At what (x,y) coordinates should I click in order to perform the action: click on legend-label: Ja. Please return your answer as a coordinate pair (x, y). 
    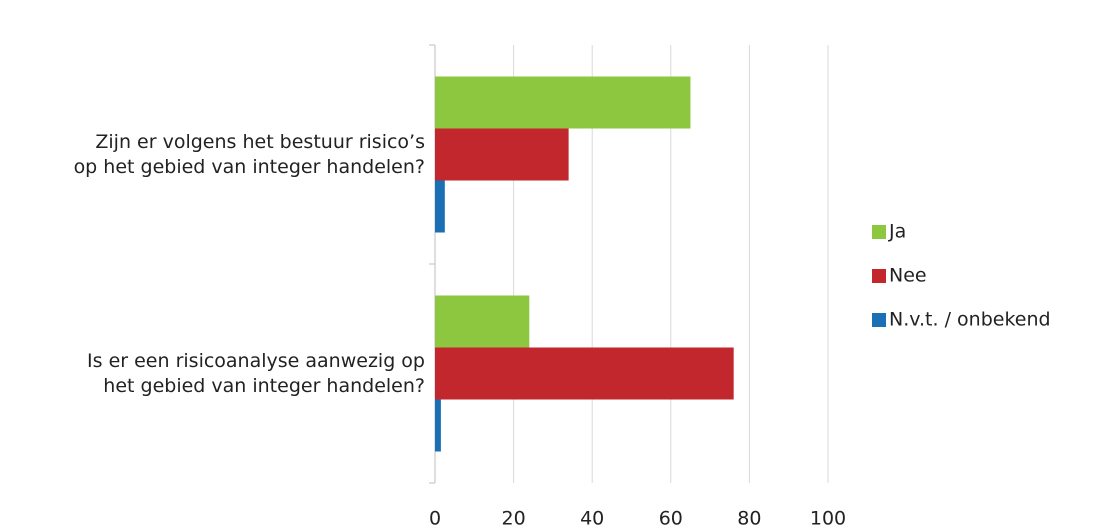
    Looking at the image, I should click on (897, 232).